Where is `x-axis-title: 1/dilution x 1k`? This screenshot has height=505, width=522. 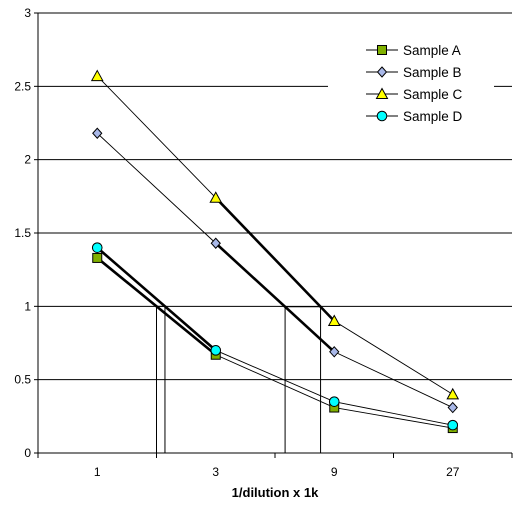
x-axis-title: 1/dilution x 1k is located at coordinates (275, 492).